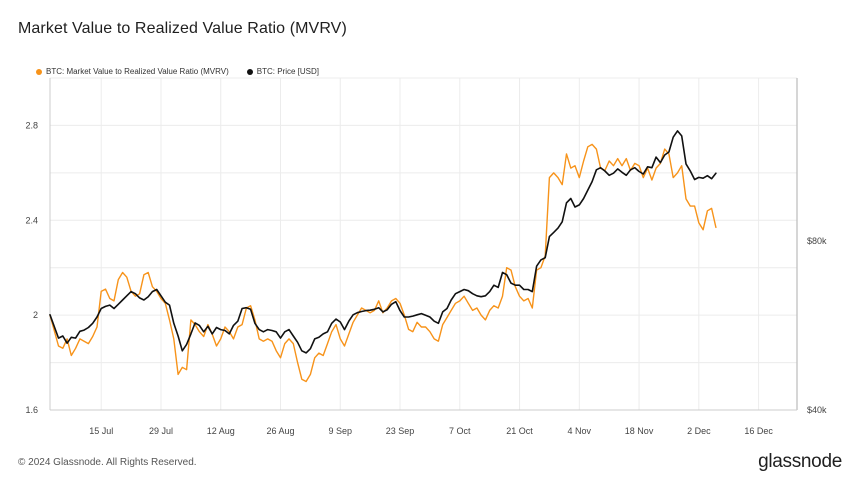 The image size is (860, 484). I want to click on y-right-tick-label: $80k, so click(817, 241).